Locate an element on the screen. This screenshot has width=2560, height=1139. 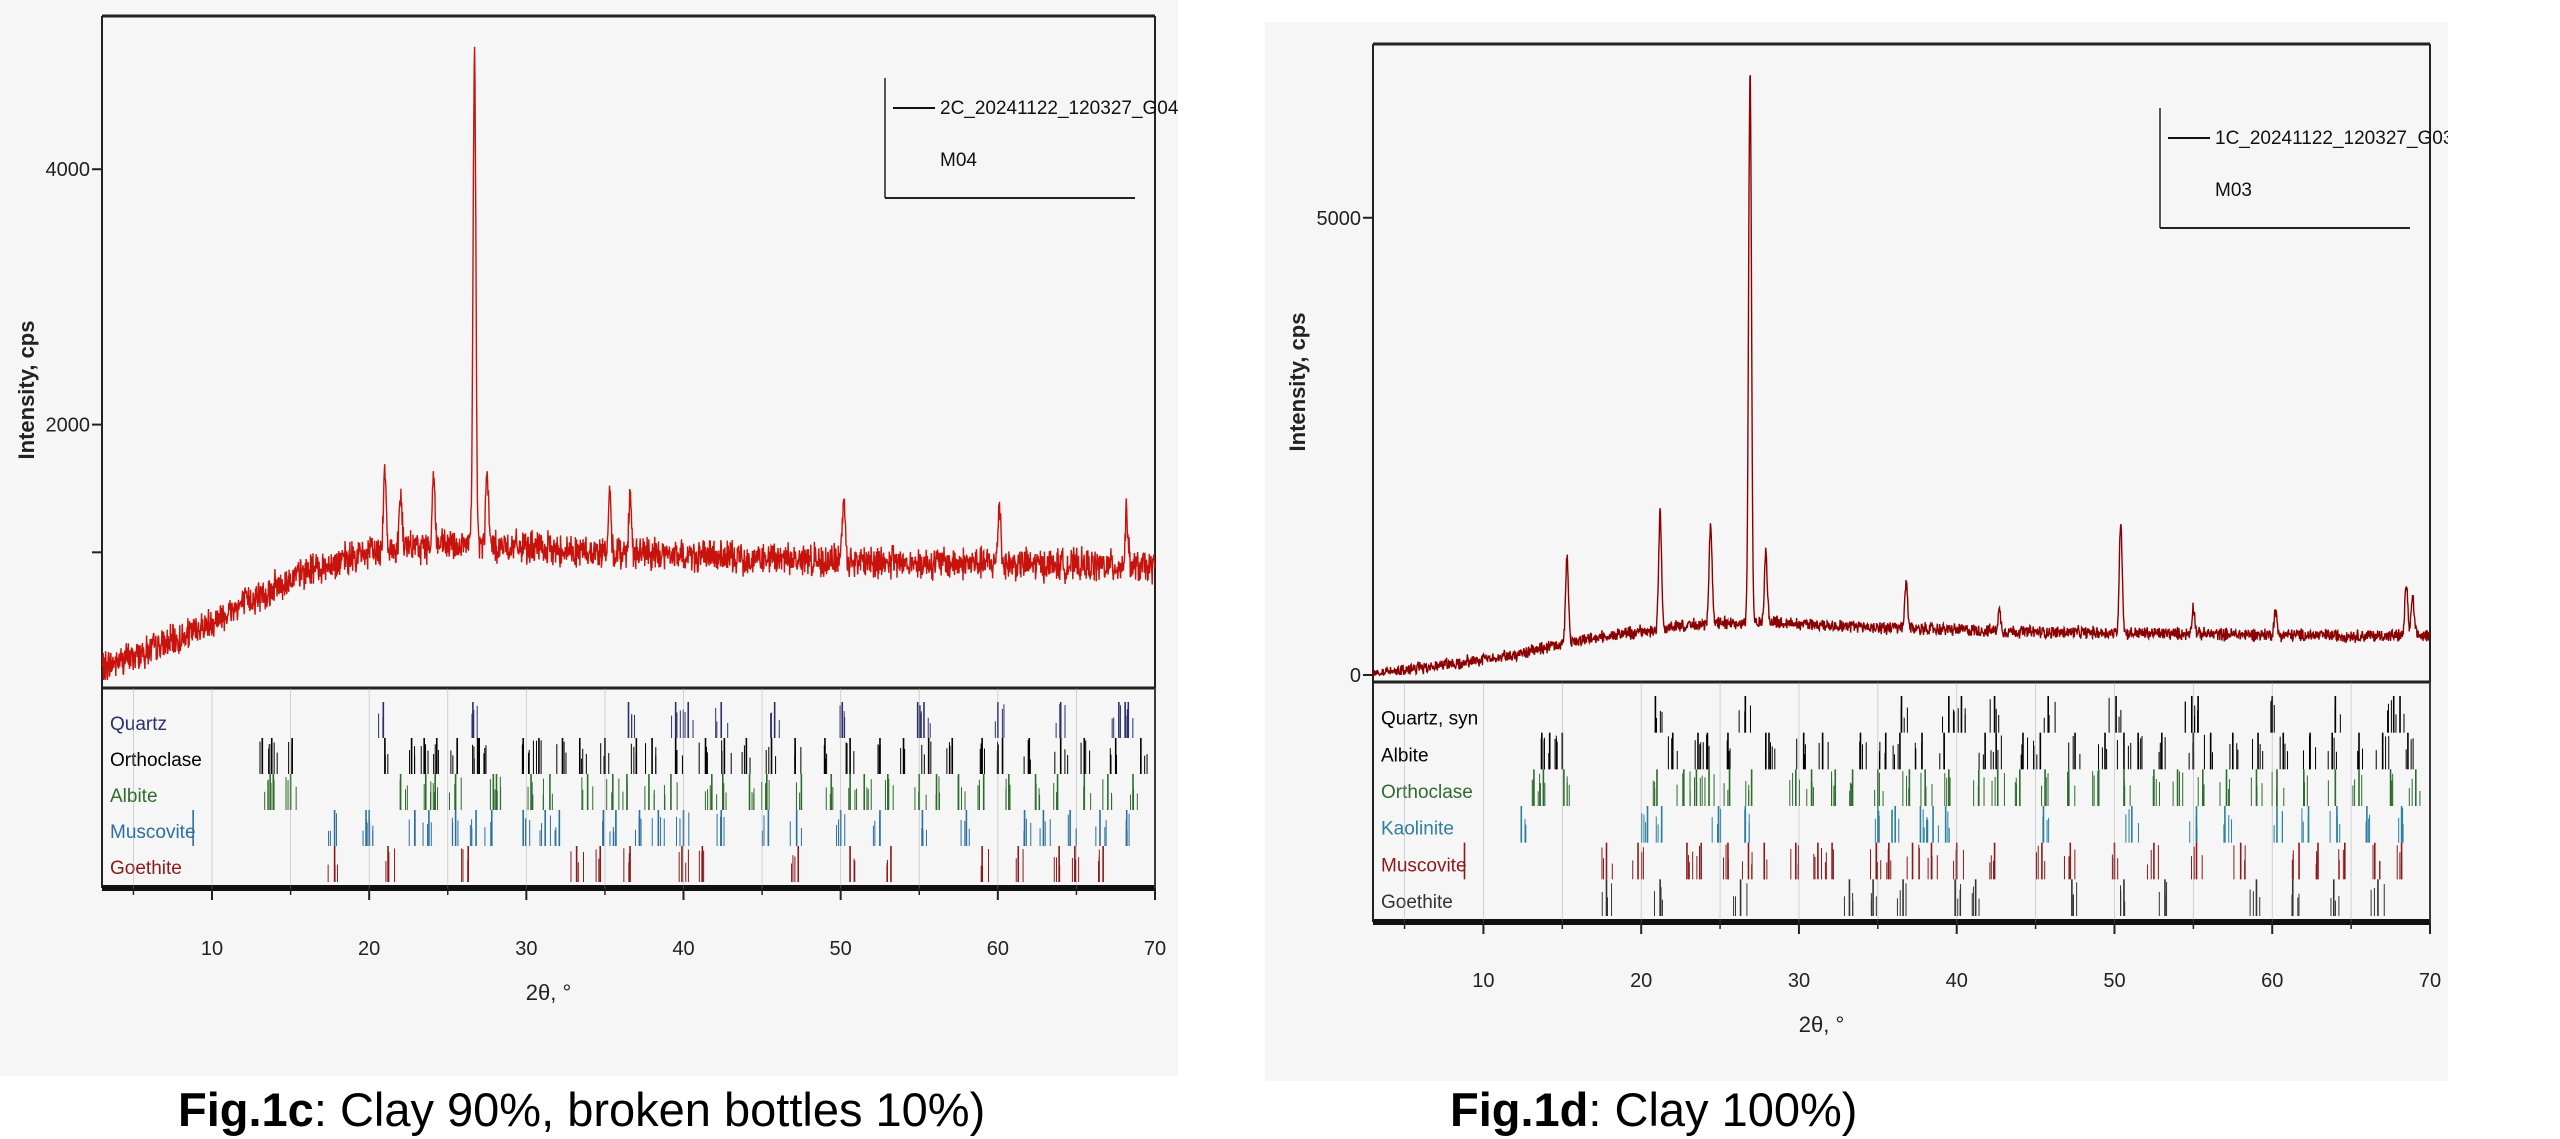
figure-1d-caption-label: Fig.1d is located at coordinates (1519, 1109).